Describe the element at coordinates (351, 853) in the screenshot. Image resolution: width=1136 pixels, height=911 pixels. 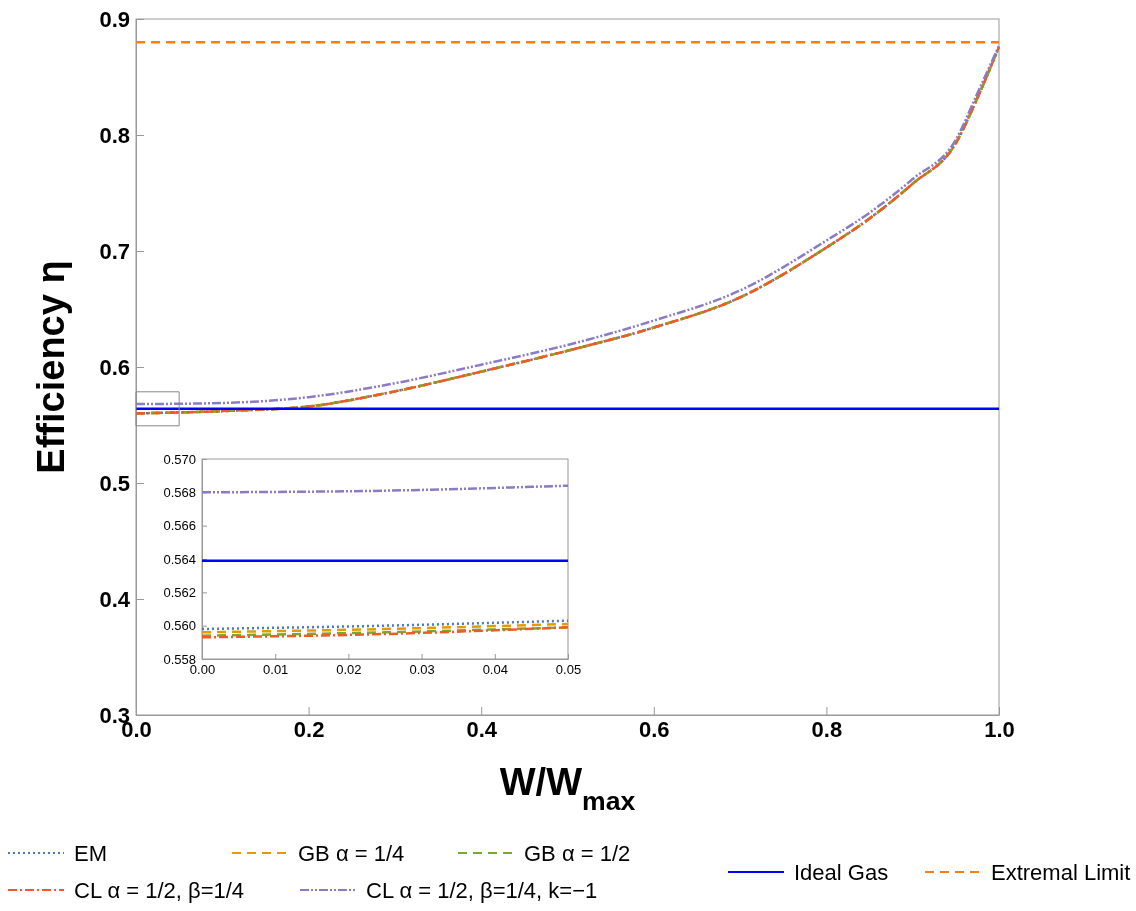
I see `legend-label: GB α = 1/4` at that location.